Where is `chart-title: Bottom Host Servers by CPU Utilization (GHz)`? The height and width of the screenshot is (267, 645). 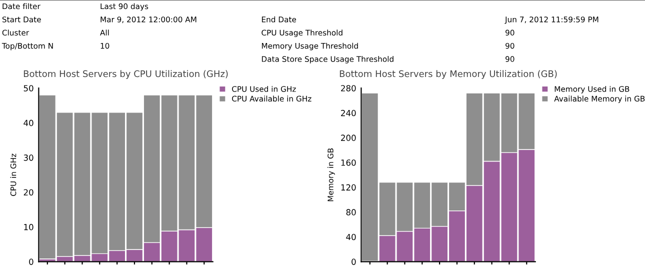 chart-title: Bottom Host Servers by CPU Utilization (GHz) is located at coordinates (126, 74).